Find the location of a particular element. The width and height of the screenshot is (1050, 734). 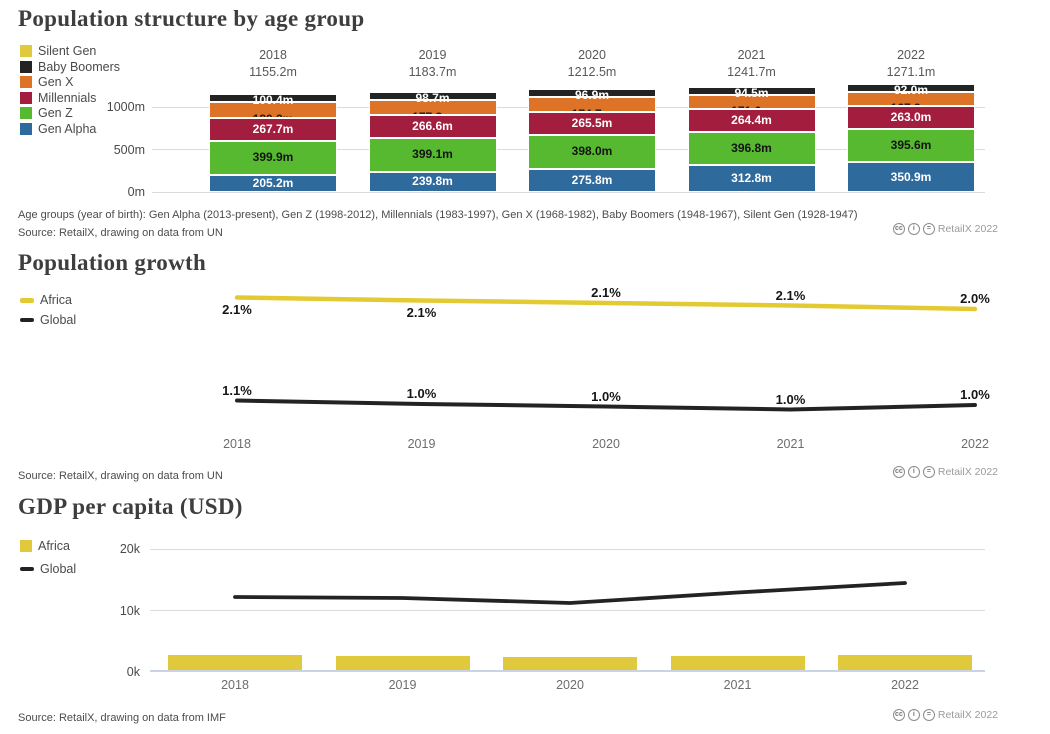

chart1-source: Source: RetailX, drawing on data from UN is located at coordinates (120, 233).